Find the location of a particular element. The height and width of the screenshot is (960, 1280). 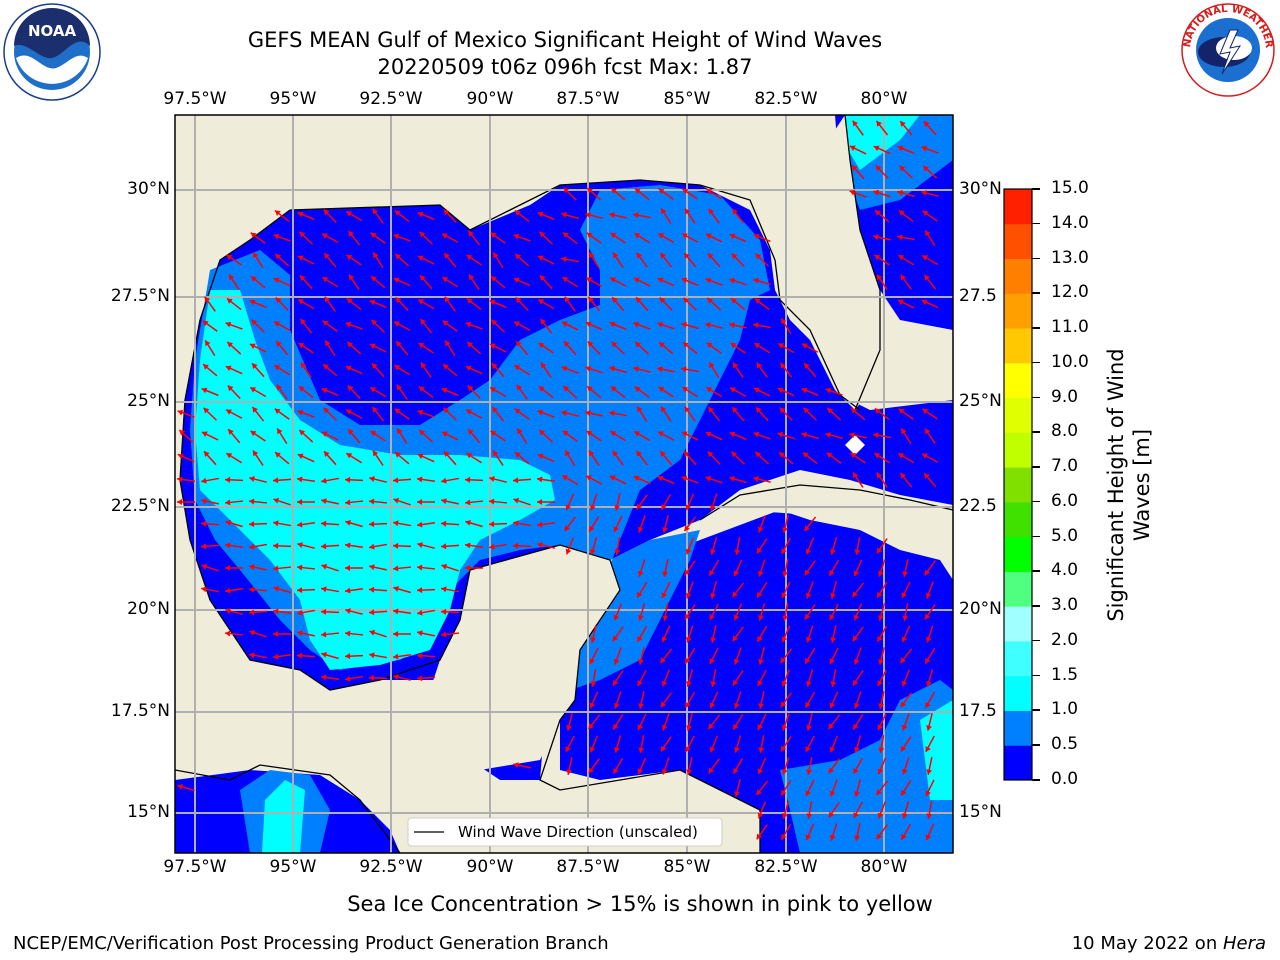

lat-tick-right: 25°N is located at coordinates (980, 401).